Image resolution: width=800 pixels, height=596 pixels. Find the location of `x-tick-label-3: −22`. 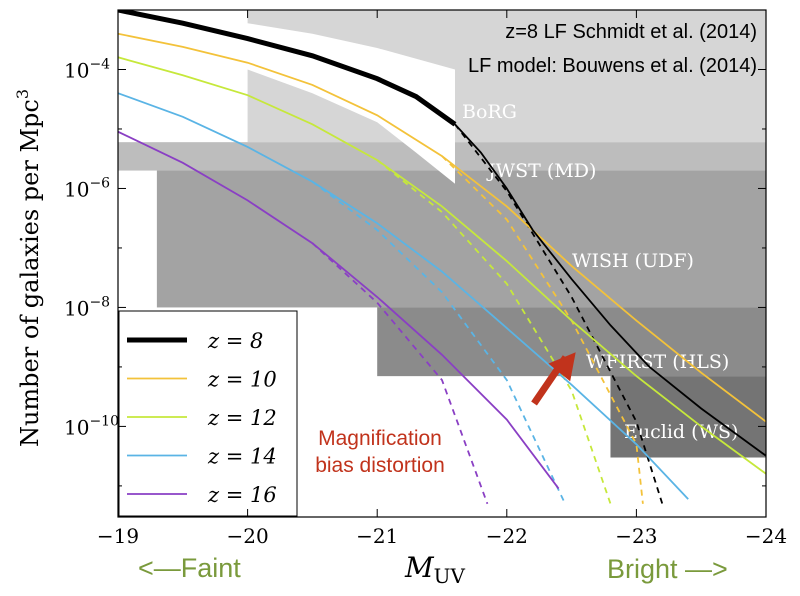

x-tick-label-3: −22 is located at coordinates (507, 536).